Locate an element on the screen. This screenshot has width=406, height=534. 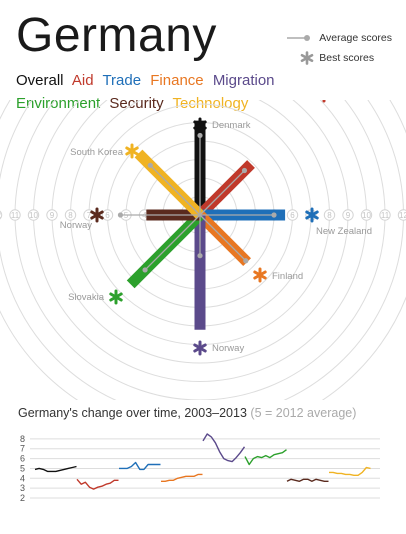
trend-line-finance is located at coordinates (182, 477).